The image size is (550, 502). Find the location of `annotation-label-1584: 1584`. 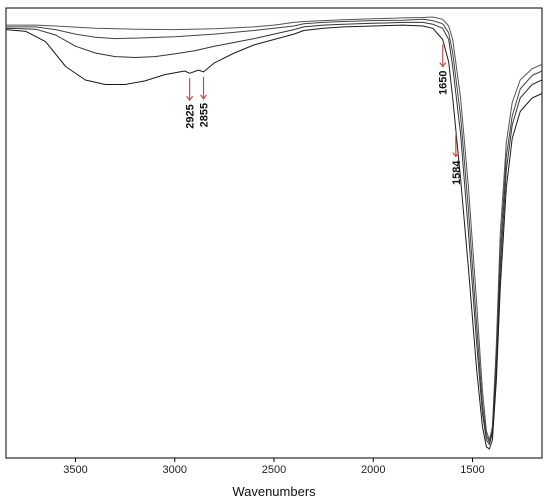

annotation-label-1584: 1584 is located at coordinates (457, 172).